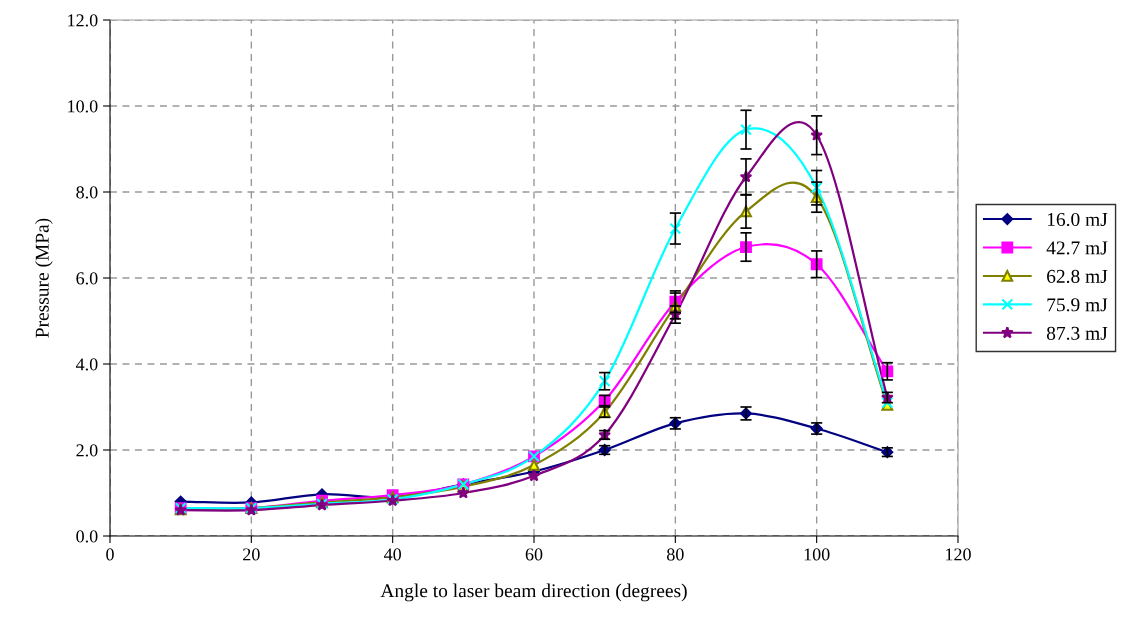 Image resolution: width=1127 pixels, height=632 pixels. What do you see at coordinates (958, 554) in the screenshot?
I see `x-tick-label: 120` at bounding box center [958, 554].